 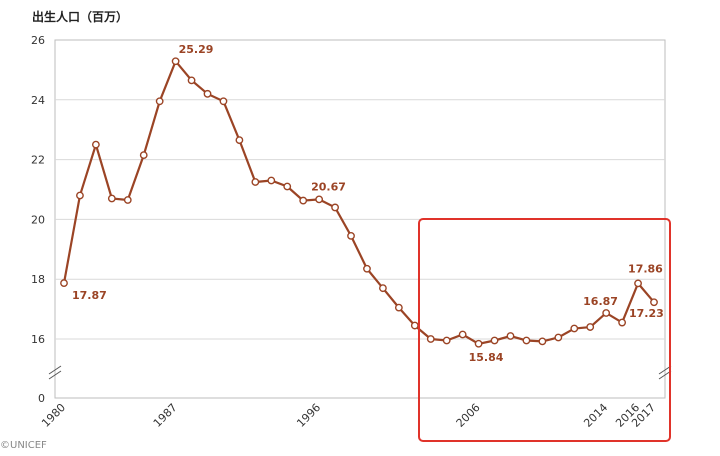 I want to click on data-label: 25.29, so click(x=196, y=49).